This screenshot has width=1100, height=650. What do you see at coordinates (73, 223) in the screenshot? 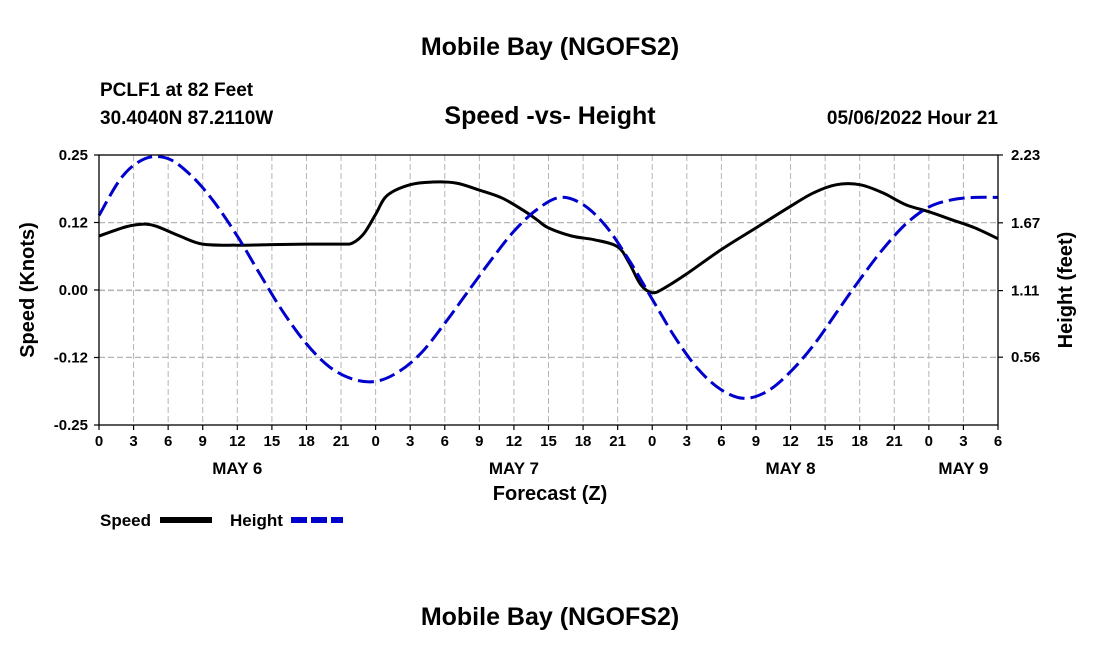
I see `y-left-tick-label: 0.12` at bounding box center [73, 223].